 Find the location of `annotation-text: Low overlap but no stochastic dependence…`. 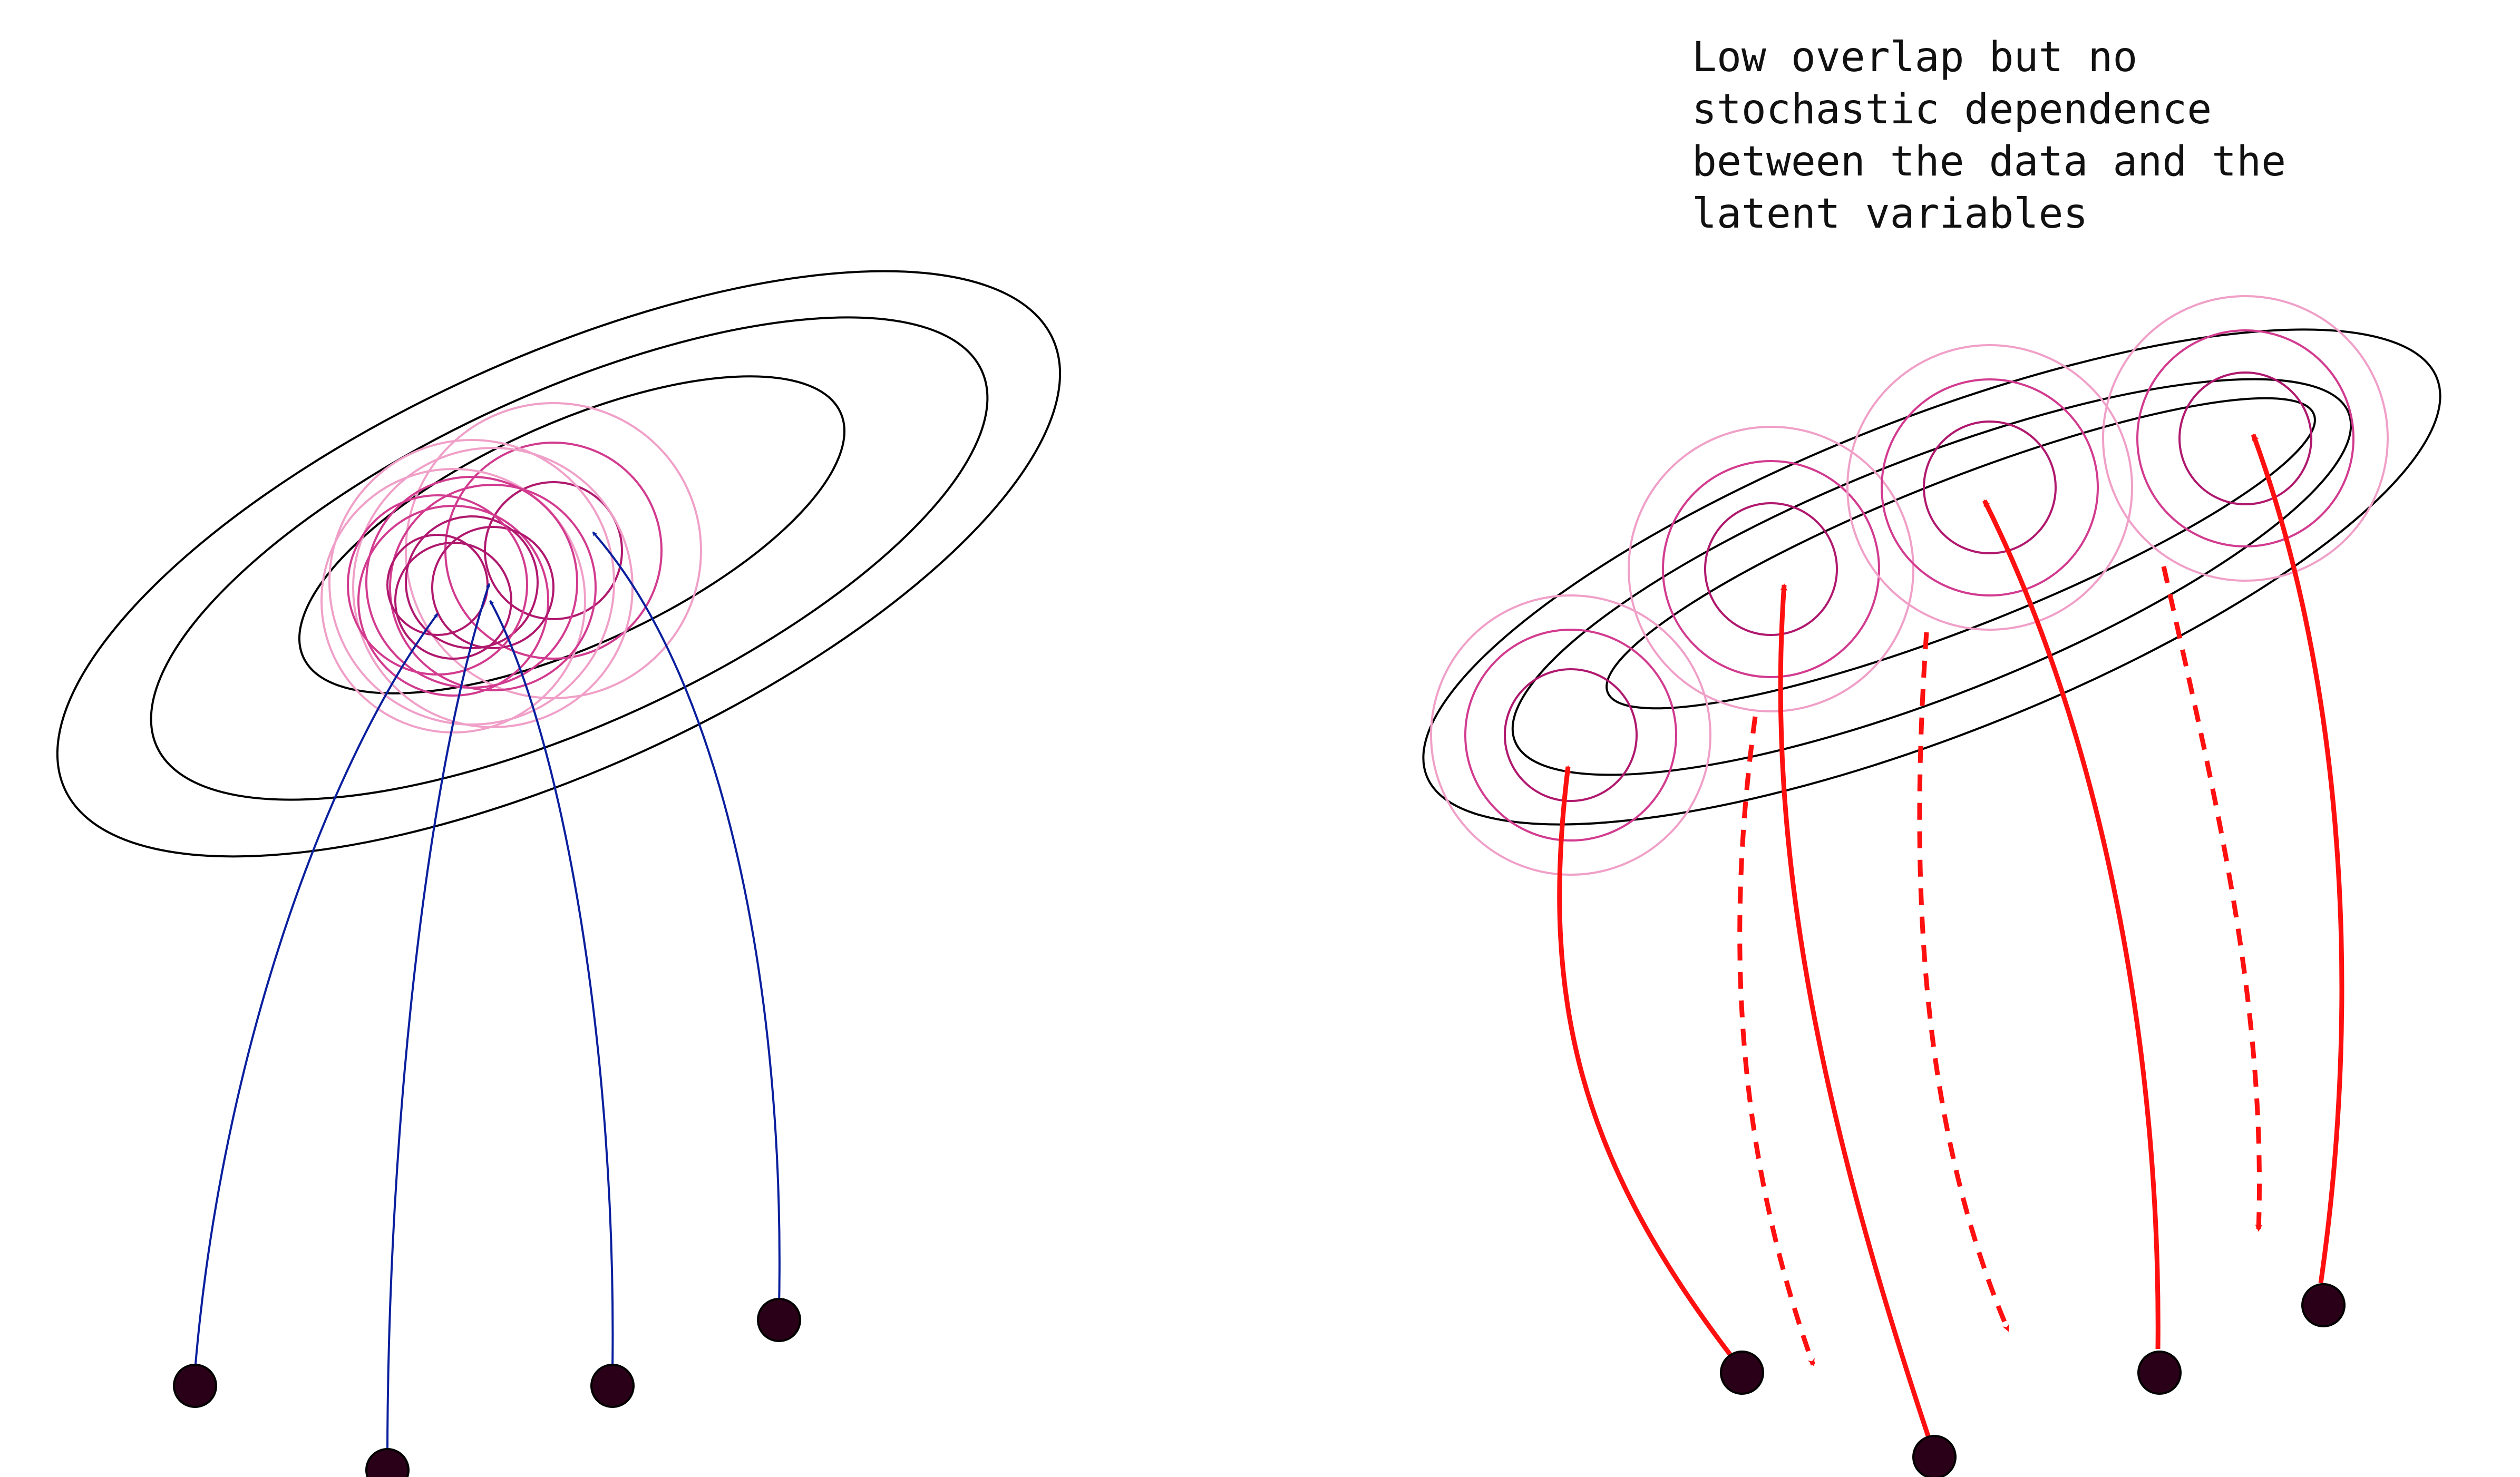

annotation-text: Low overlap but no stochastic dependence… is located at coordinates (2061, 136).